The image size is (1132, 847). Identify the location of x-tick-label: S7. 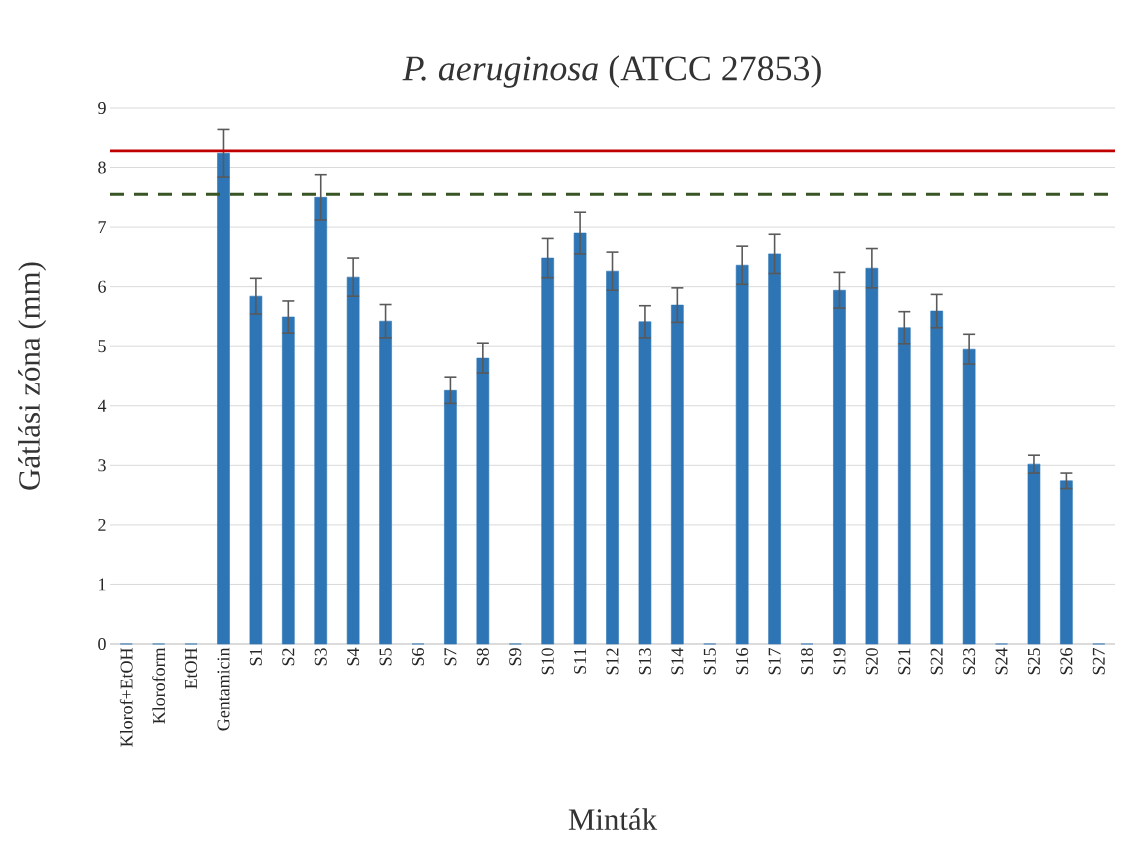
(450, 657).